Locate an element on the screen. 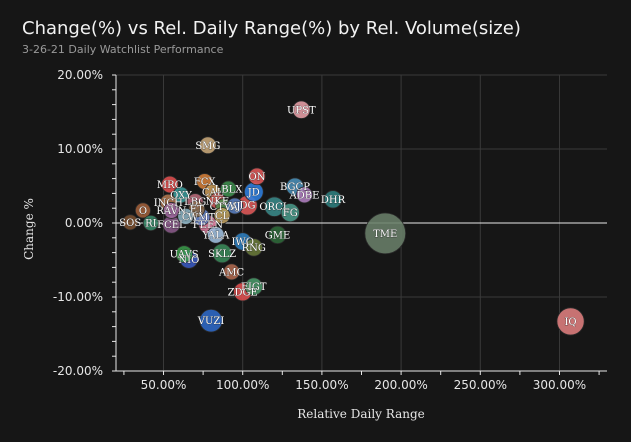 The height and width of the screenshot is (442, 631). x-tick-label: 250.00% is located at coordinates (480, 385).